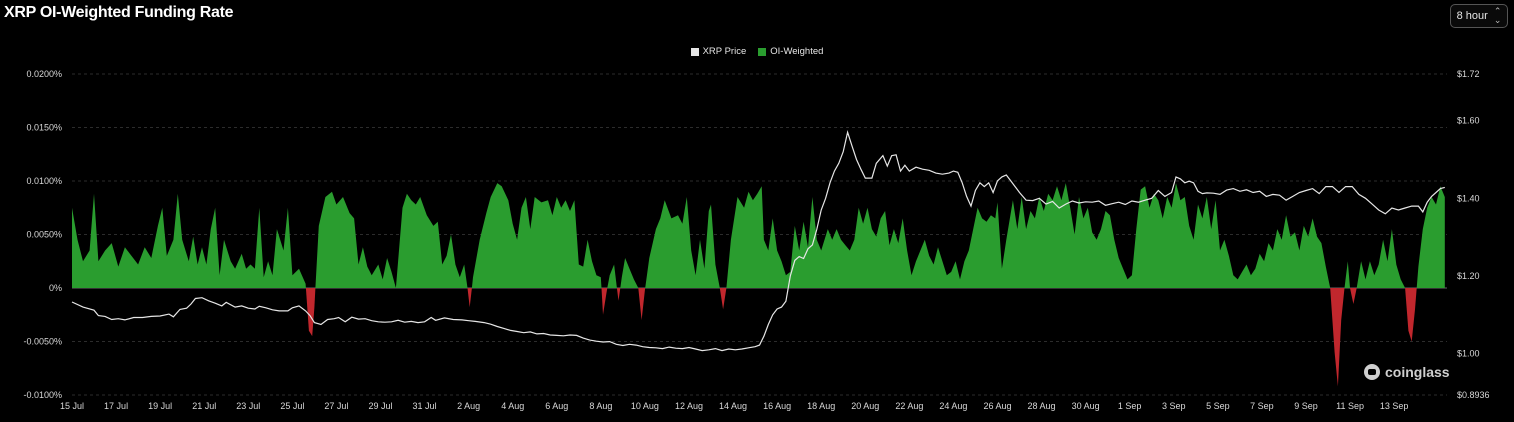  What do you see at coordinates (425, 406) in the screenshot?
I see `x-tick-label: 31 Jul` at bounding box center [425, 406].